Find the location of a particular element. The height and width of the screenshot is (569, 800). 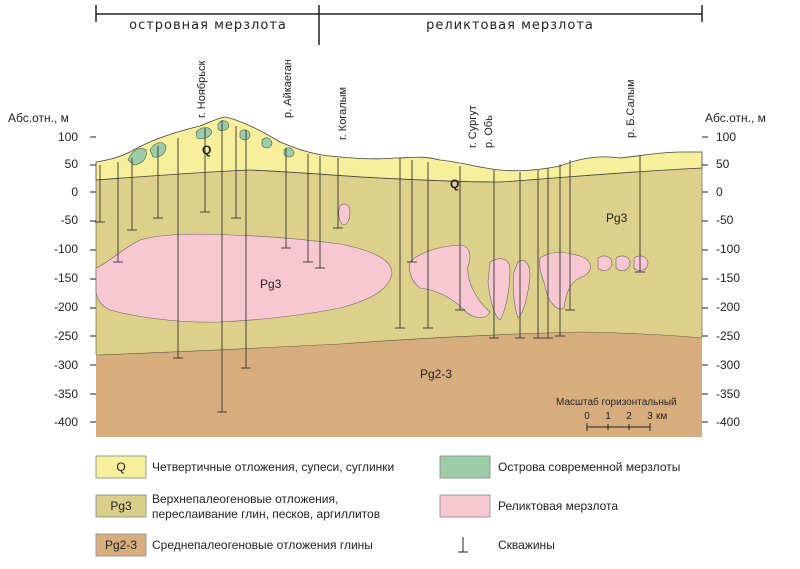

legend-text-q: Четвертичные отложения, супеси, суглинки is located at coordinates (273, 467).